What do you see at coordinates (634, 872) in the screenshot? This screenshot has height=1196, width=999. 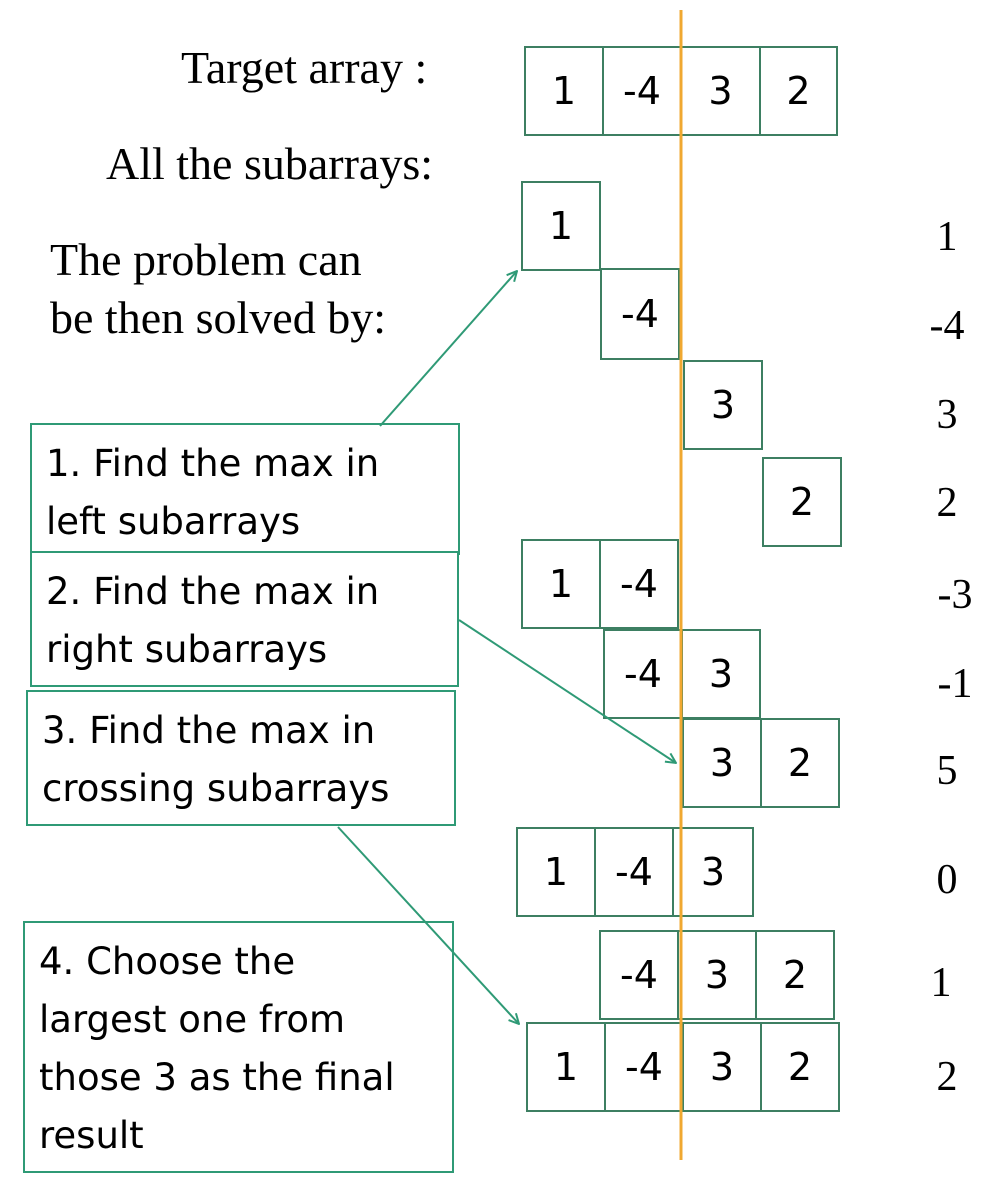 I see `subarray-8-cell-2: -4` at bounding box center [634, 872].